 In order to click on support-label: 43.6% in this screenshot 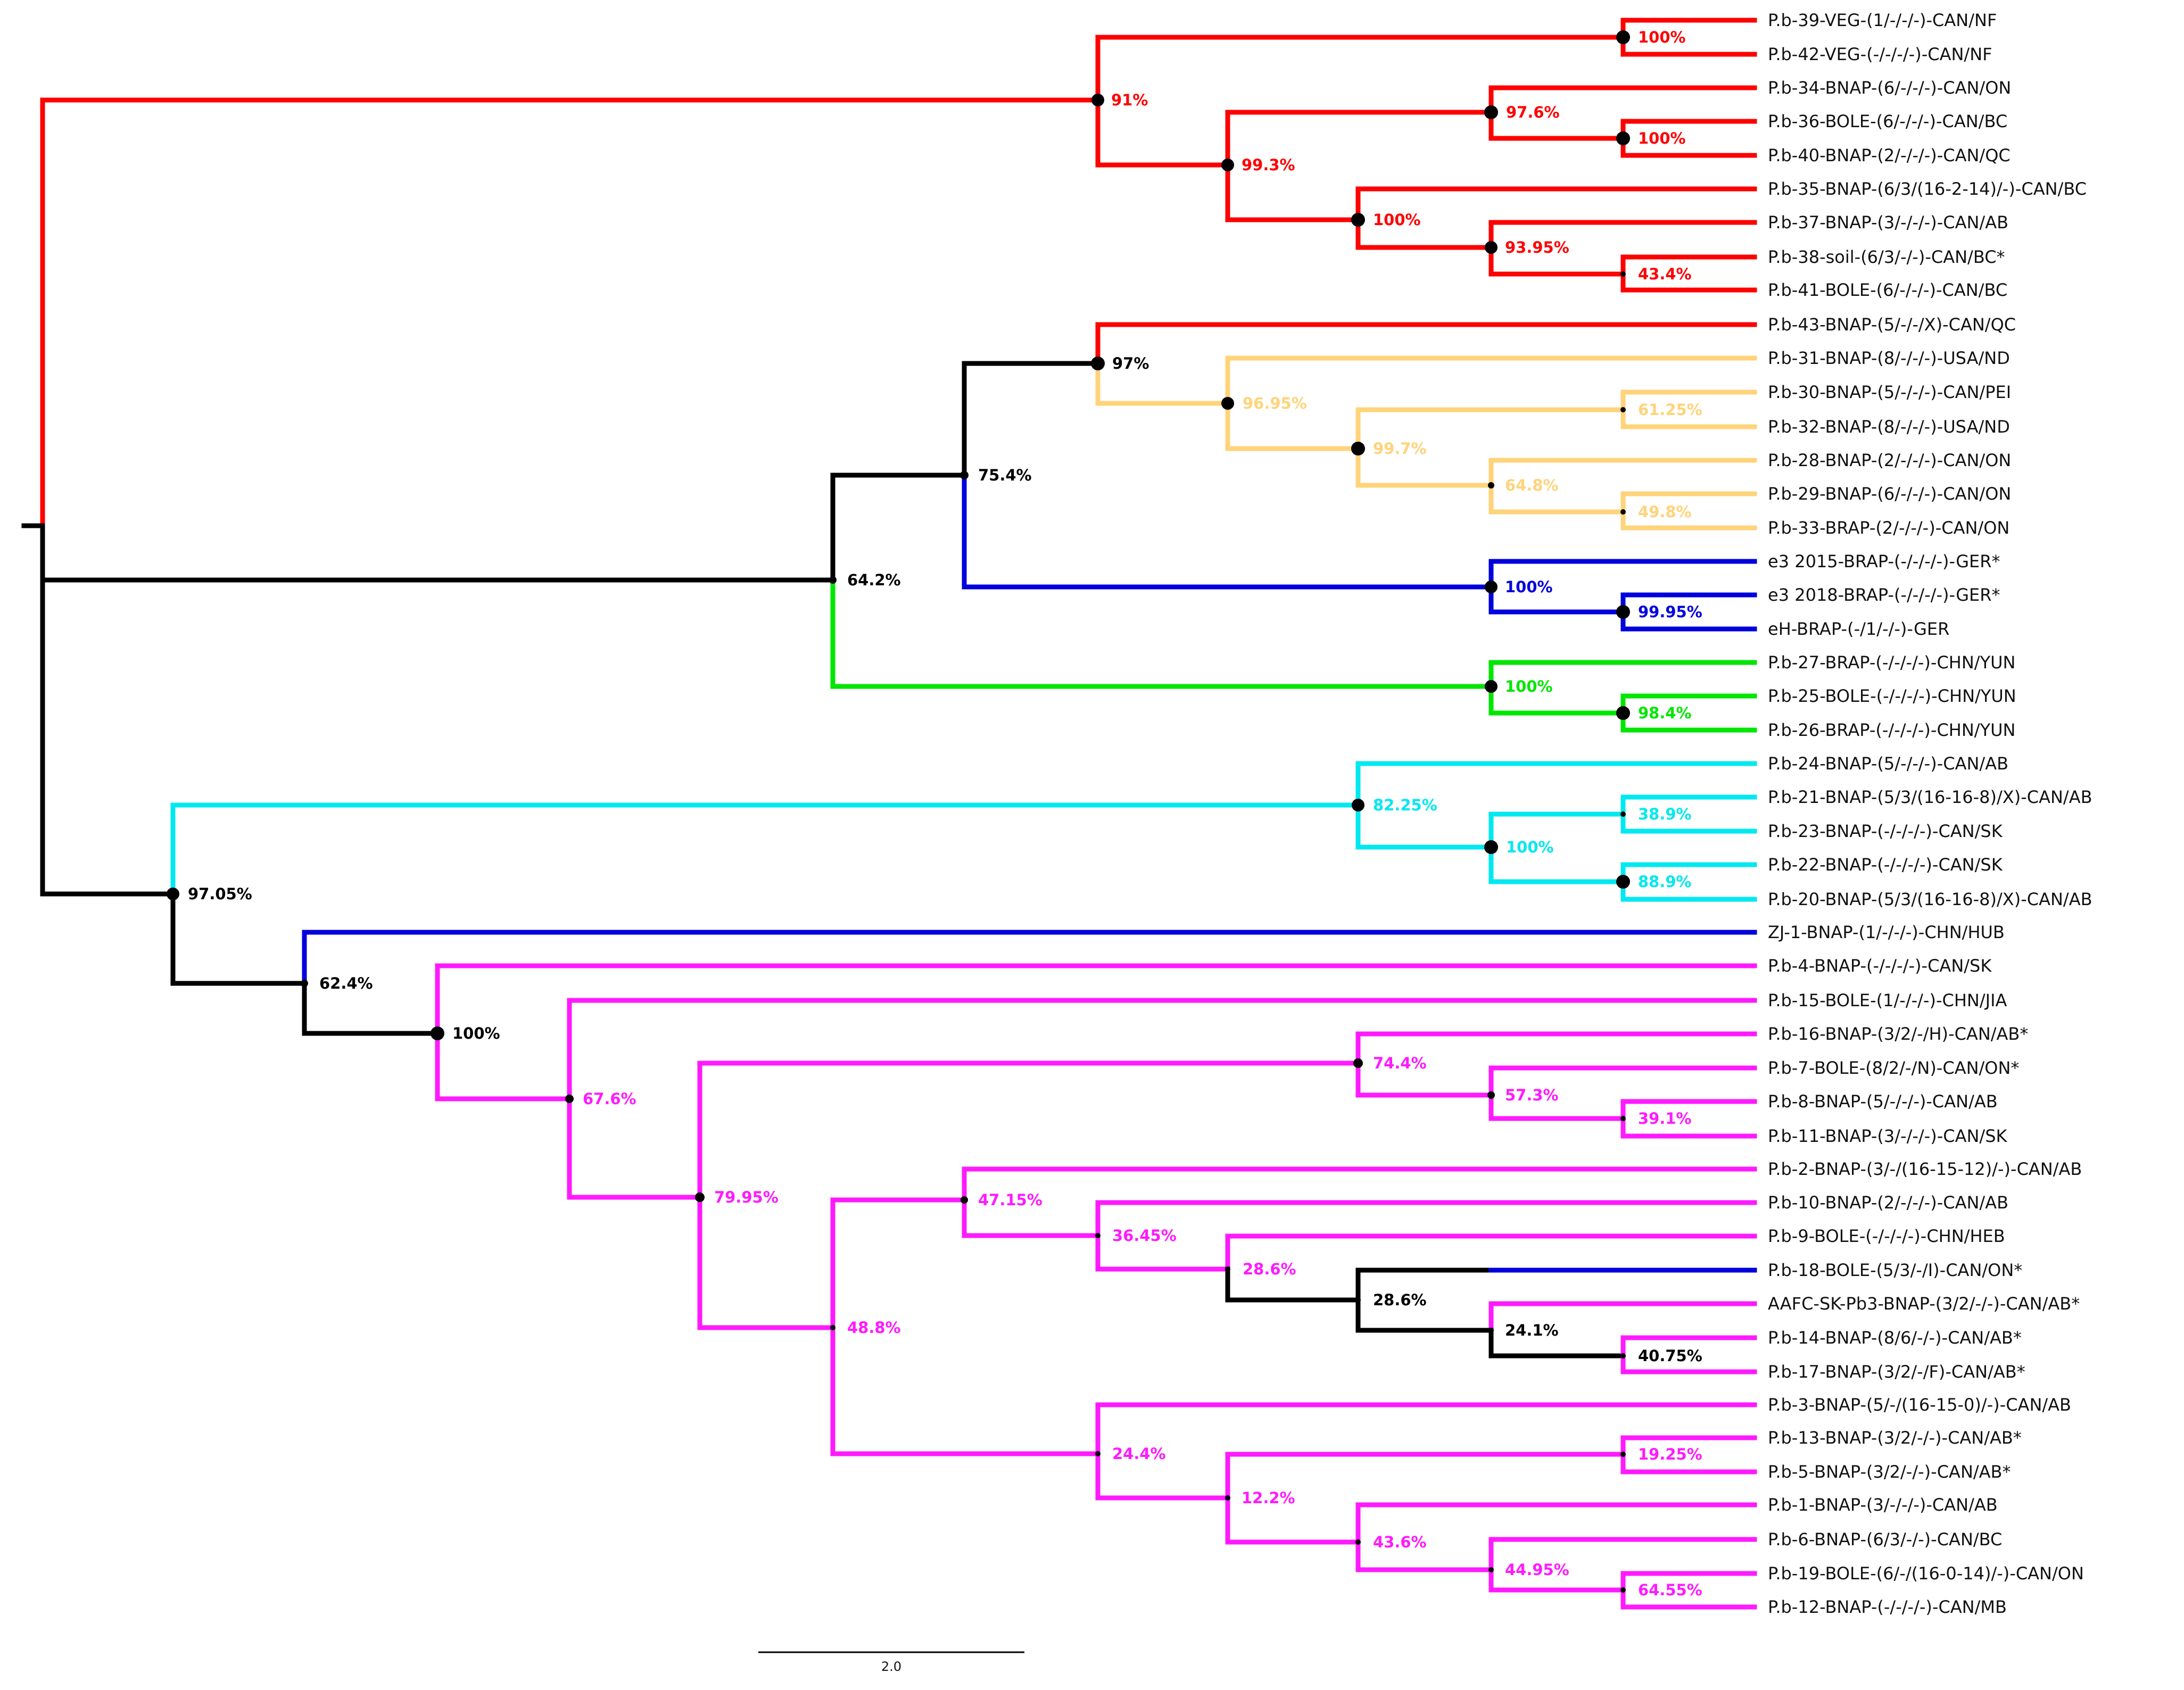, I will do `click(1400, 1542)`.